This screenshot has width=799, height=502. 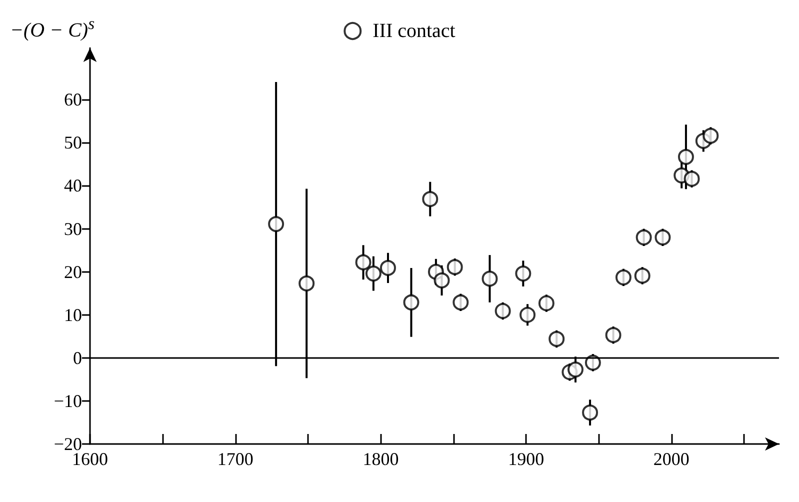 I want to click on y-tick-label: 40, so click(x=73, y=186).